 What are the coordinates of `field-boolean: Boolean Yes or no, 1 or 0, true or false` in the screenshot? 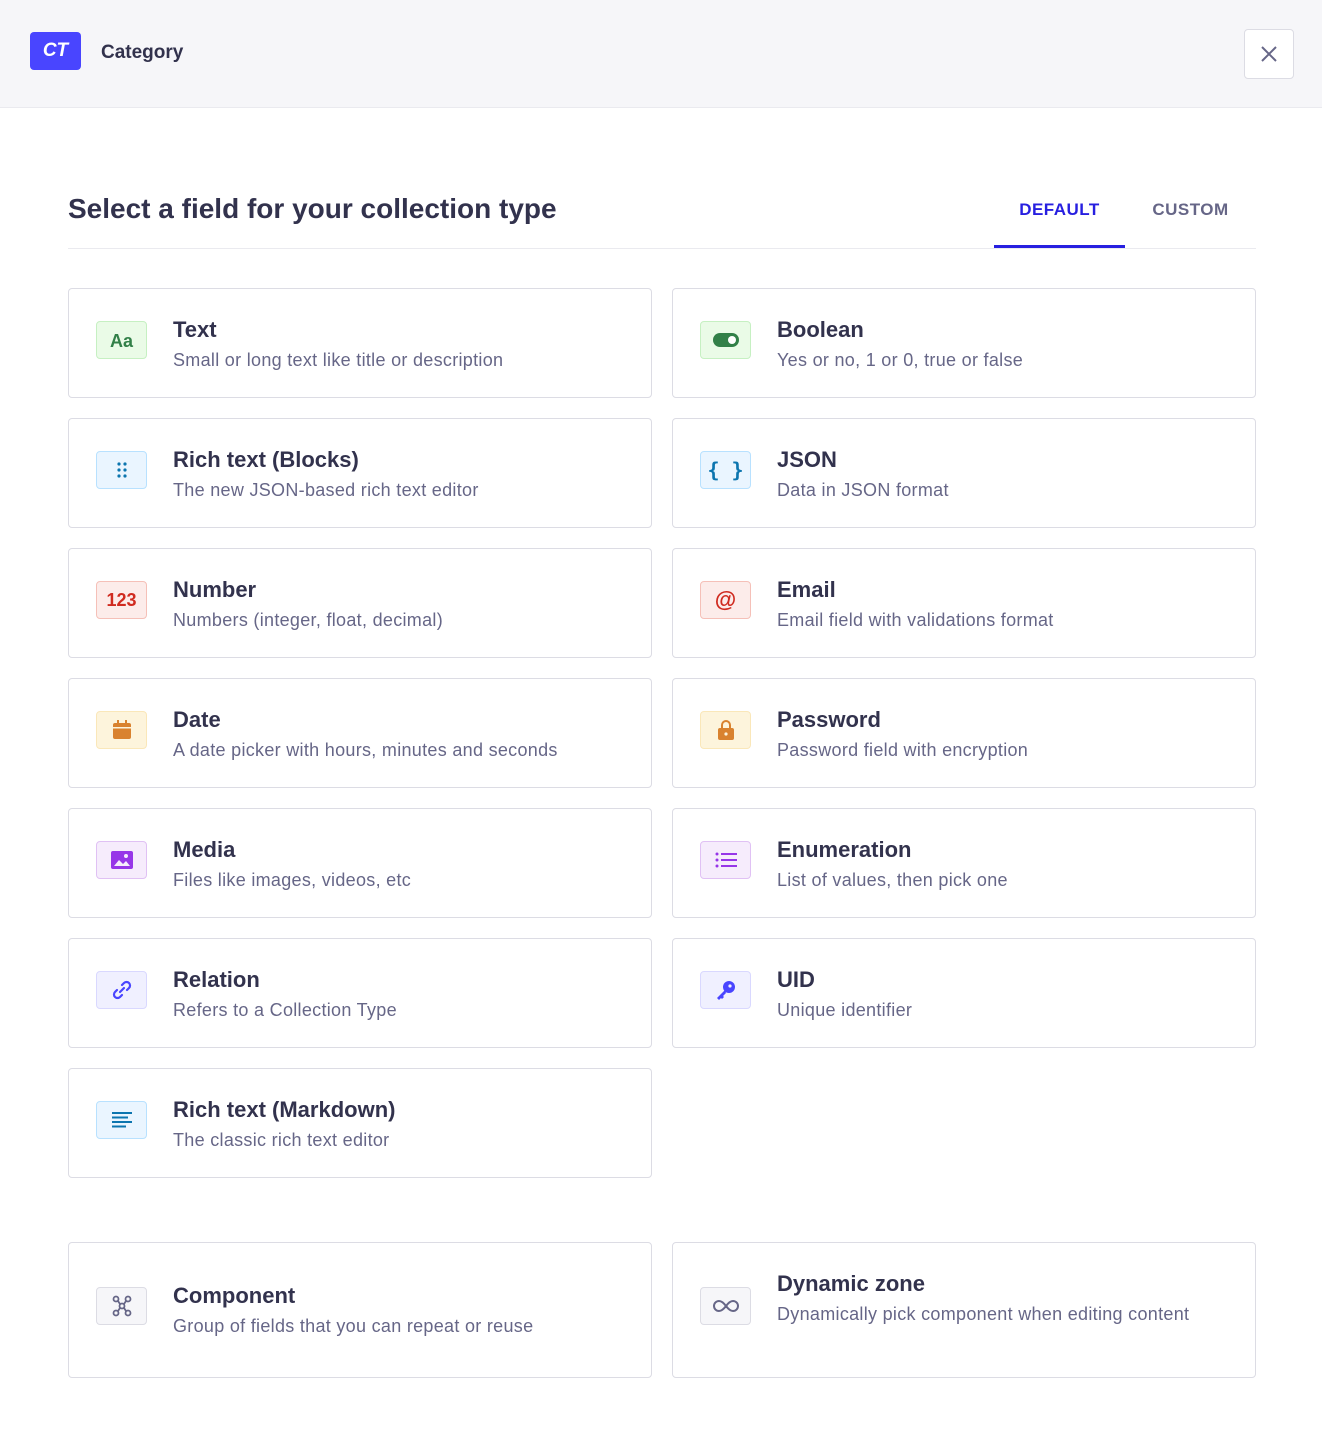 It's located at (964, 343).